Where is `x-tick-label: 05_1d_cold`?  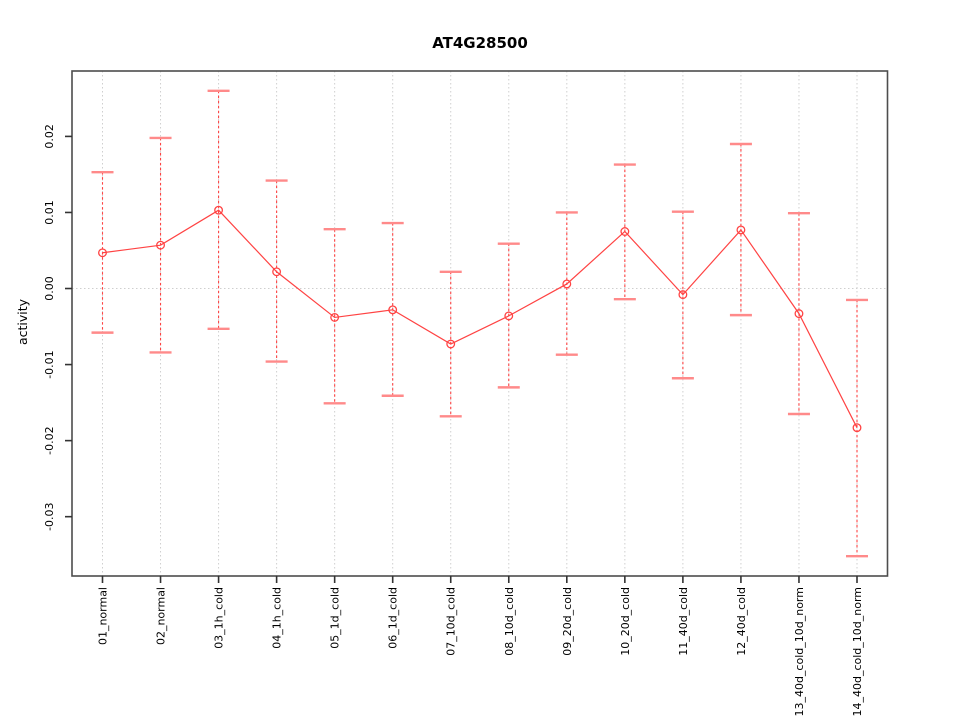
x-tick-label: 05_1d_cold is located at coordinates (335, 618).